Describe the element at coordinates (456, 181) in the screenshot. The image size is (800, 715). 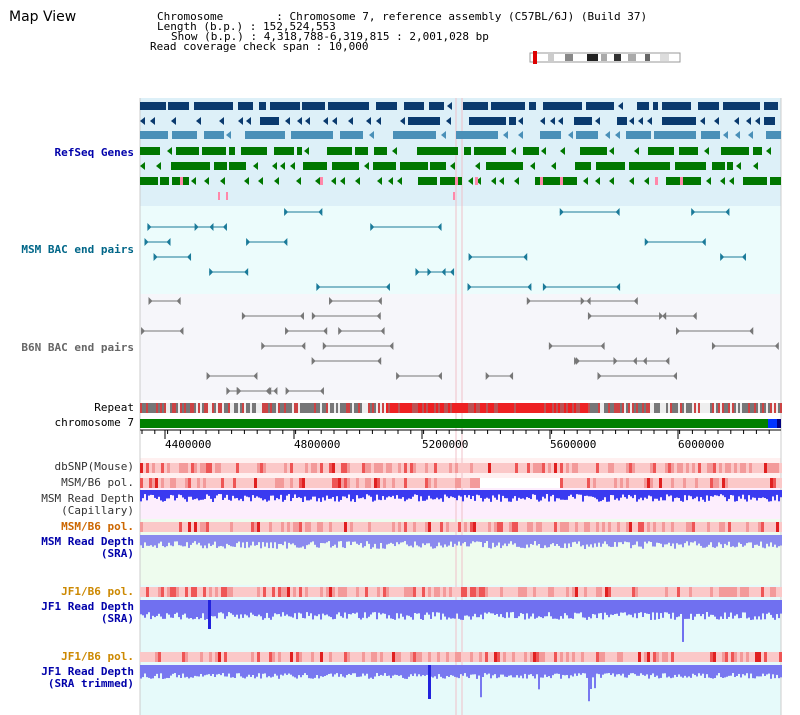
I see `gene-marker` at that location.